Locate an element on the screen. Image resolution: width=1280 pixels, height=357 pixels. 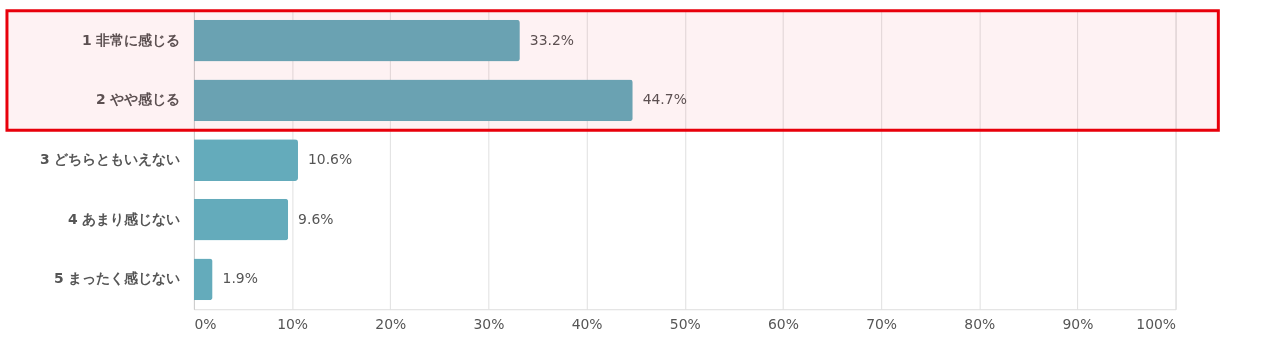
x-tick-label: 0% is located at coordinates (205, 323).